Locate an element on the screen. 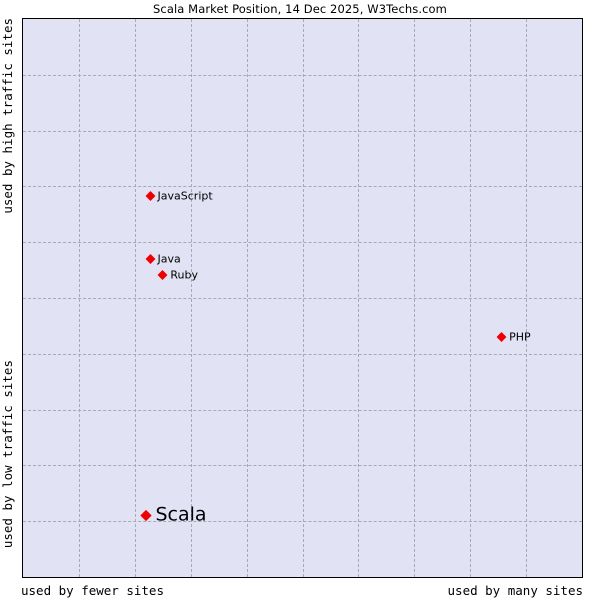 This screenshot has height=600, width=600. data-point-ruby: Ruby is located at coordinates (178, 275).